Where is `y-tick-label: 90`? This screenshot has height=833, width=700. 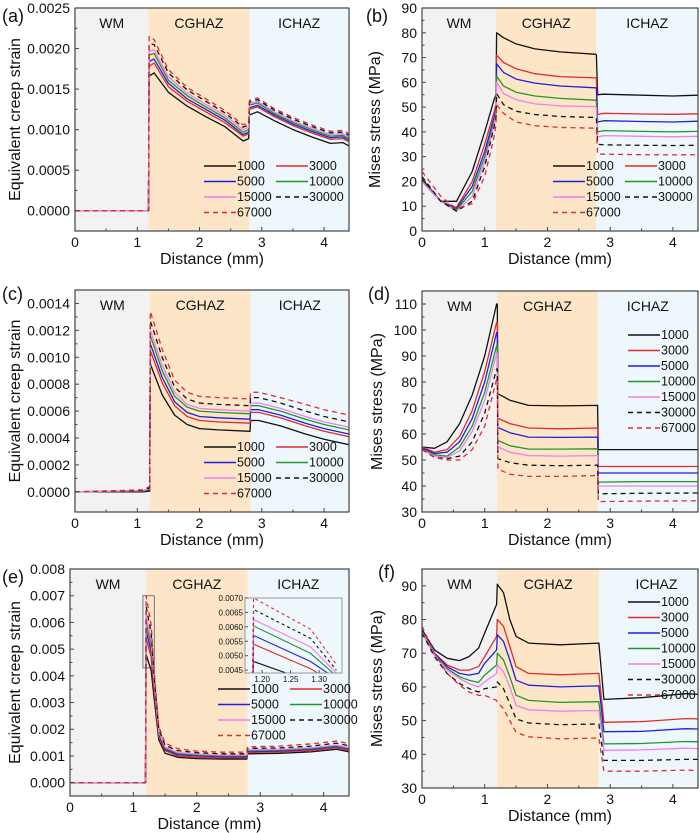 y-tick-label: 90 is located at coordinates (409, 586).